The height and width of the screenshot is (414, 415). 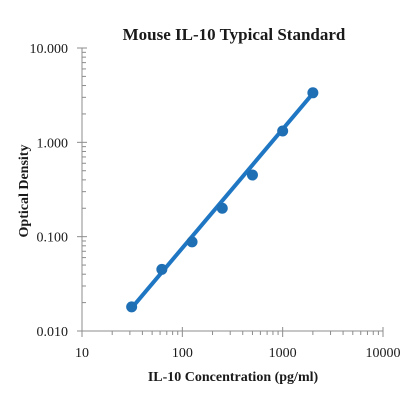 I want to click on chart-title: Mouse IL-10 Typical Standard, so click(x=234, y=34).